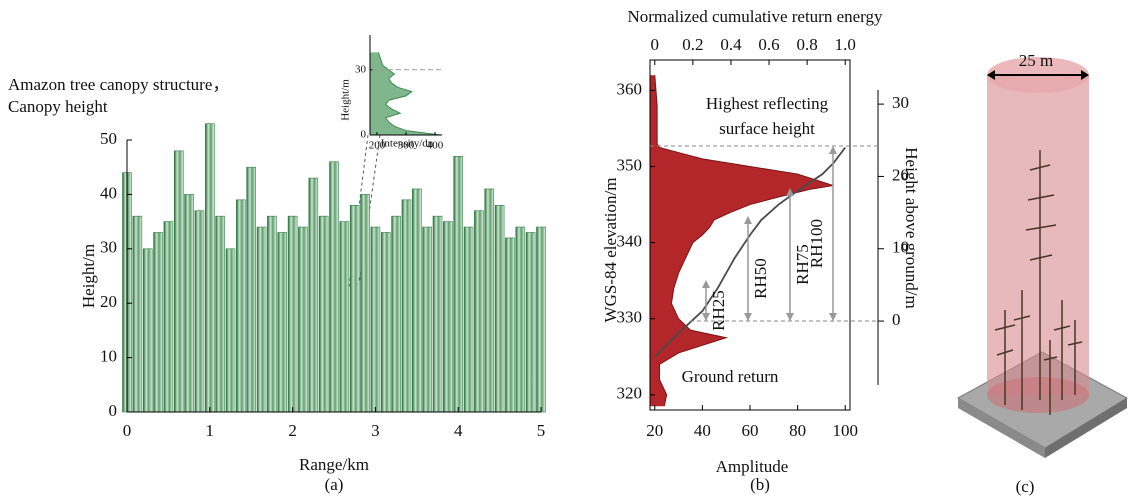 This screenshot has width=1139, height=497. Describe the element at coordinates (900, 174) in the screenshot. I see `y2-tick-label: 20` at that location.